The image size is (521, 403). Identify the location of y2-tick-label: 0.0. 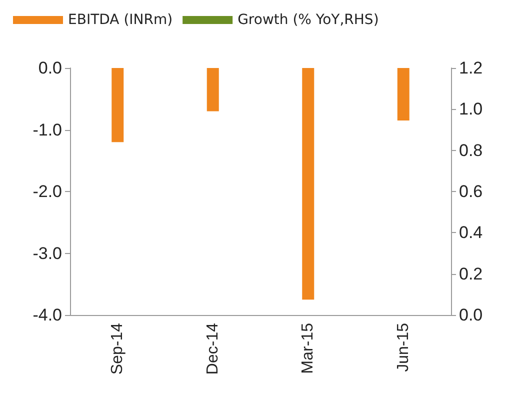
(471, 315).